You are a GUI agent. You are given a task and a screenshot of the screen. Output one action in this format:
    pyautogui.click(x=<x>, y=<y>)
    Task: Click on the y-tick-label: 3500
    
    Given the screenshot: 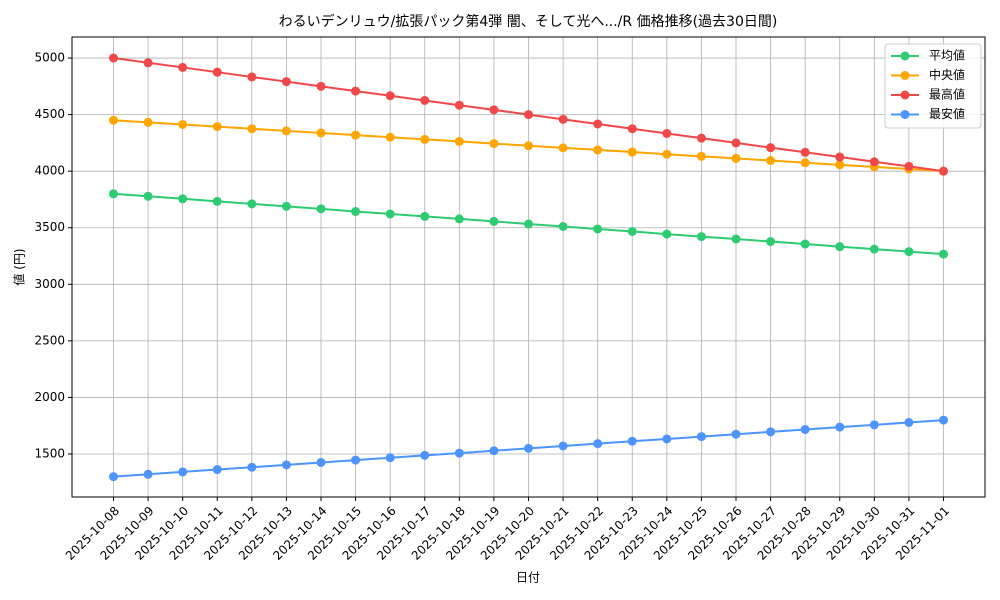 What is the action you would take?
    pyautogui.click(x=49, y=227)
    